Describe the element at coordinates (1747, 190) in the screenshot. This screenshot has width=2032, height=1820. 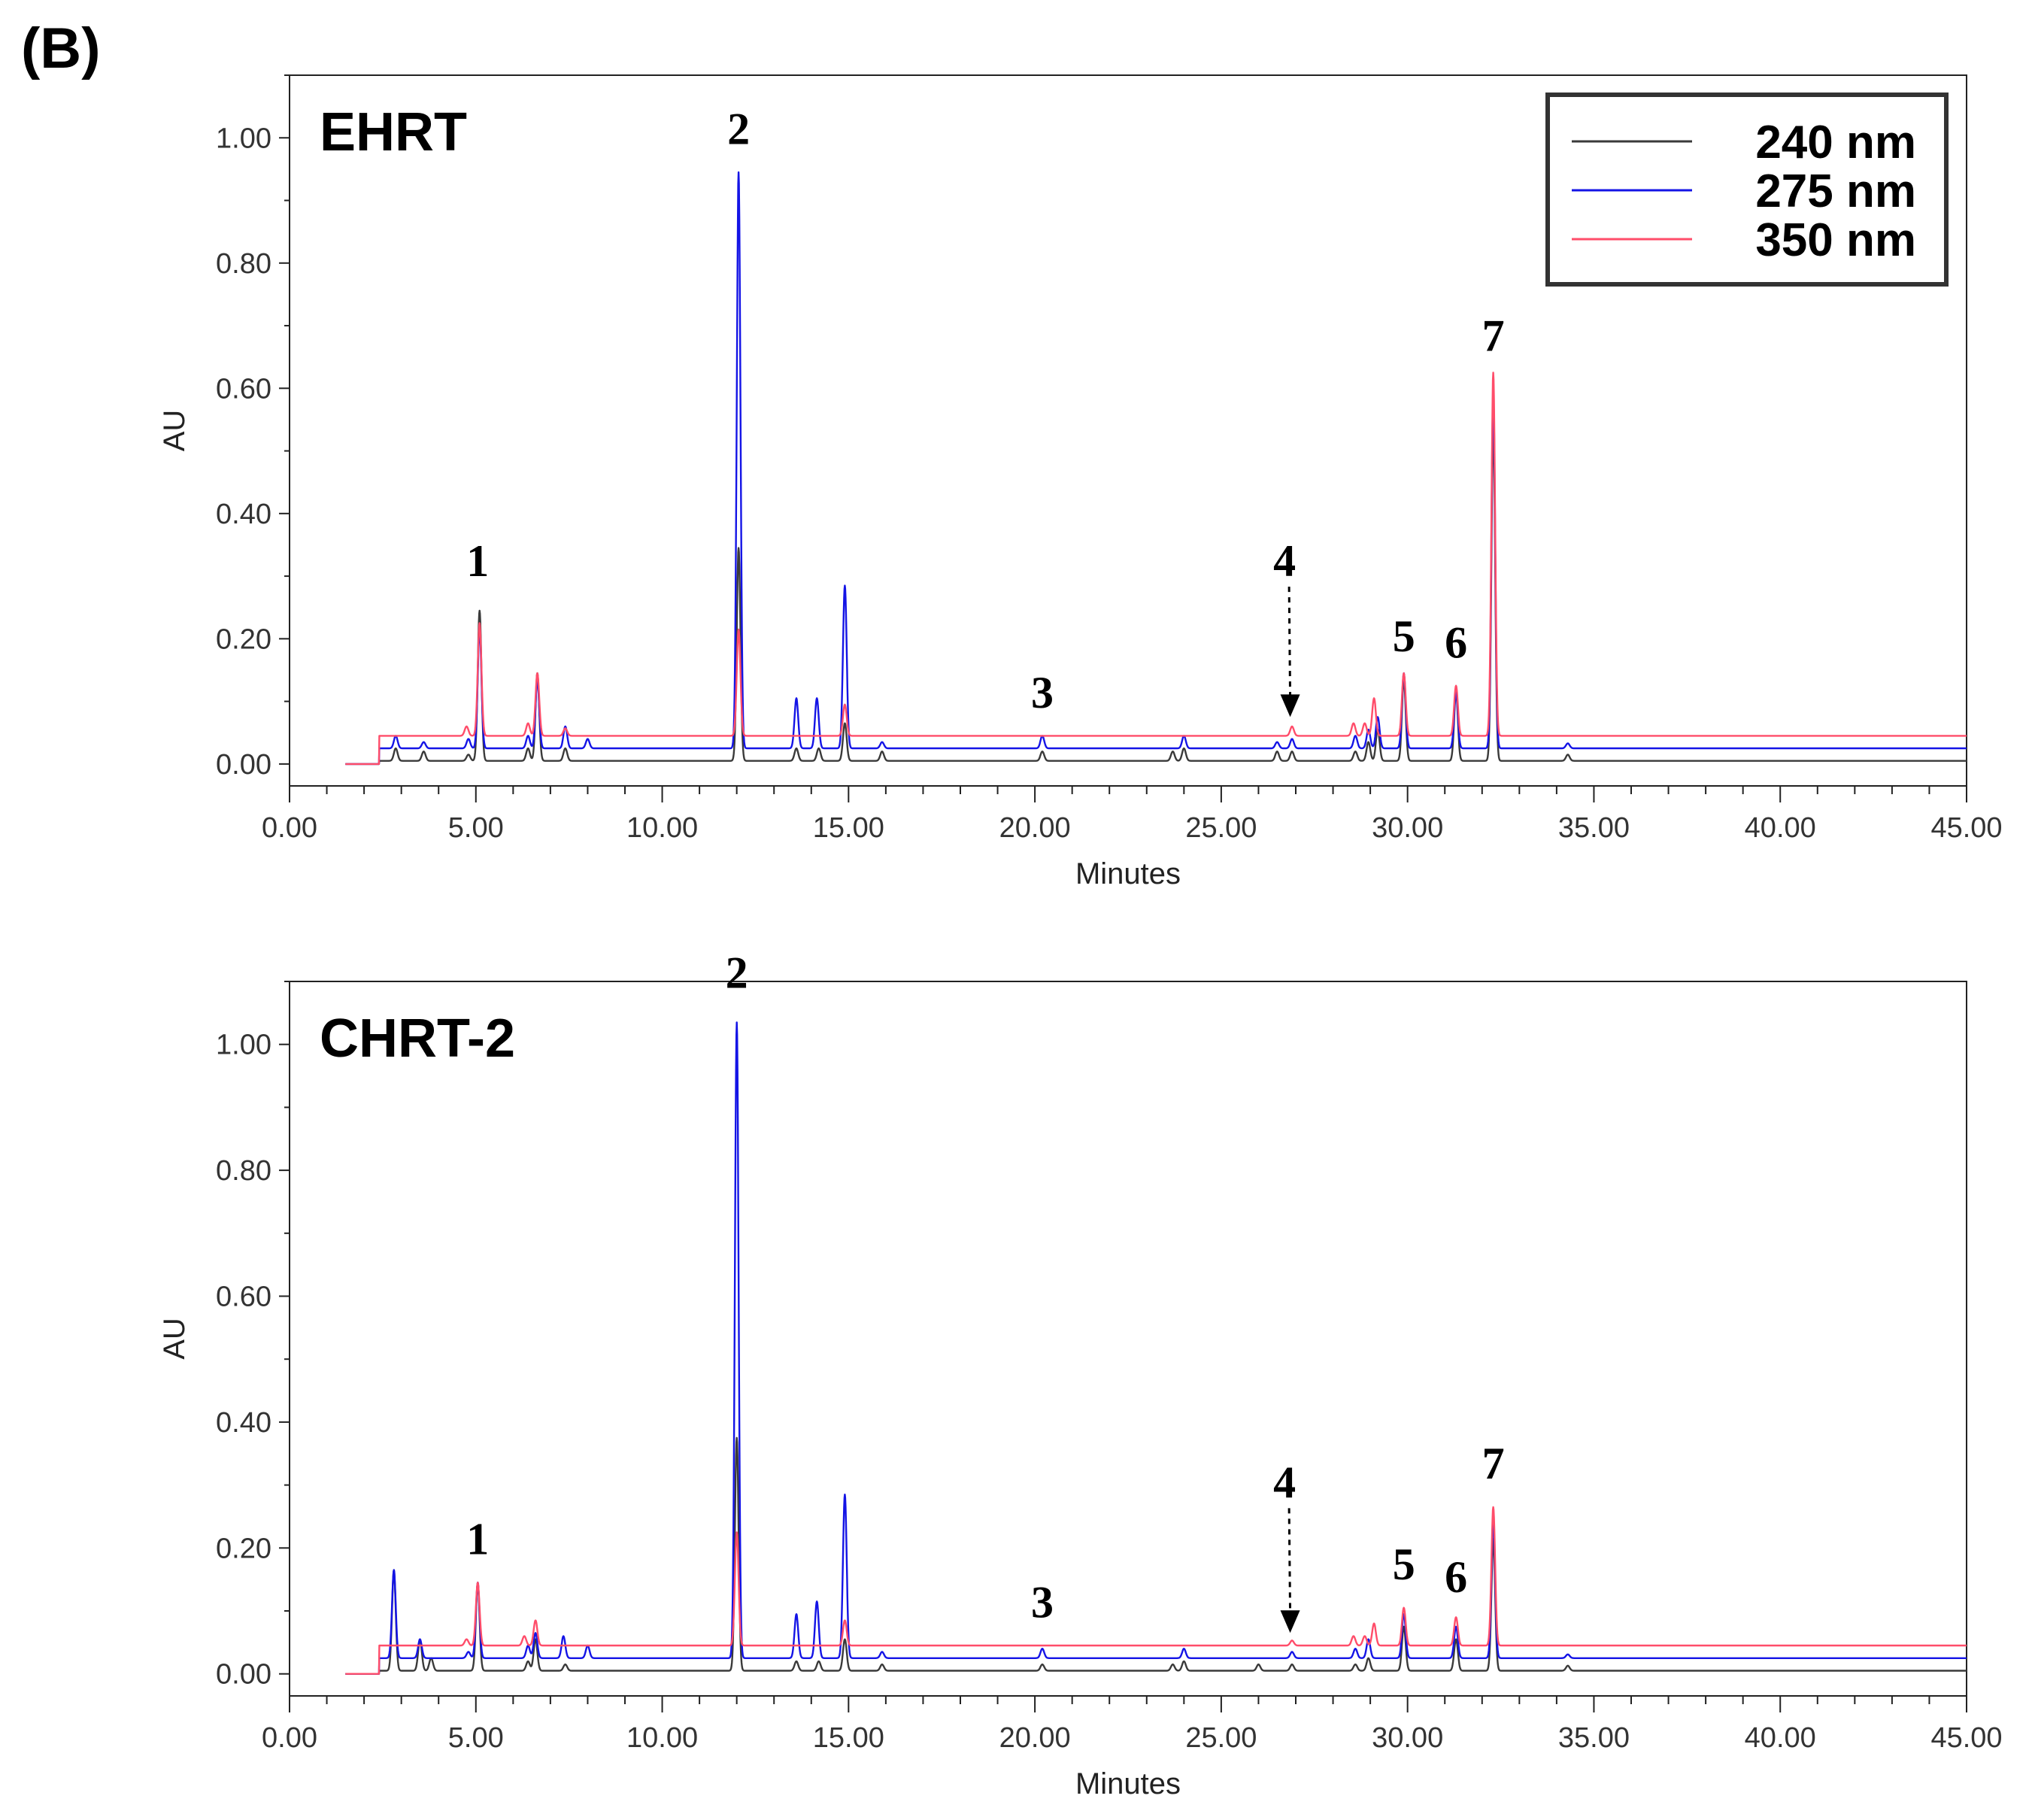
I see `legend: 240 nm 275 nm 350 nm` at that location.